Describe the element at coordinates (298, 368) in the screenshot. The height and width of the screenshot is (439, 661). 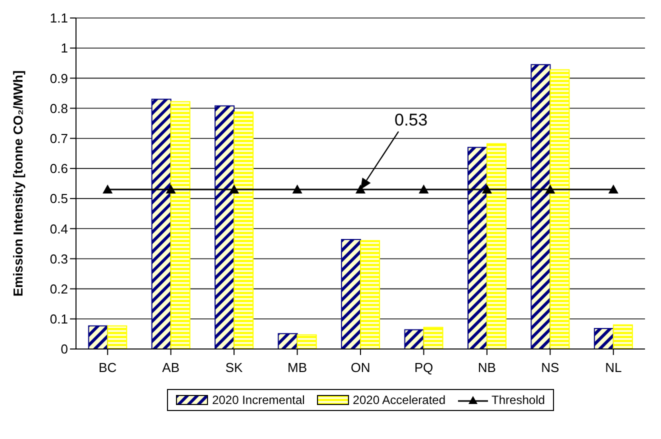
I see `x-tick-label: MB` at that location.